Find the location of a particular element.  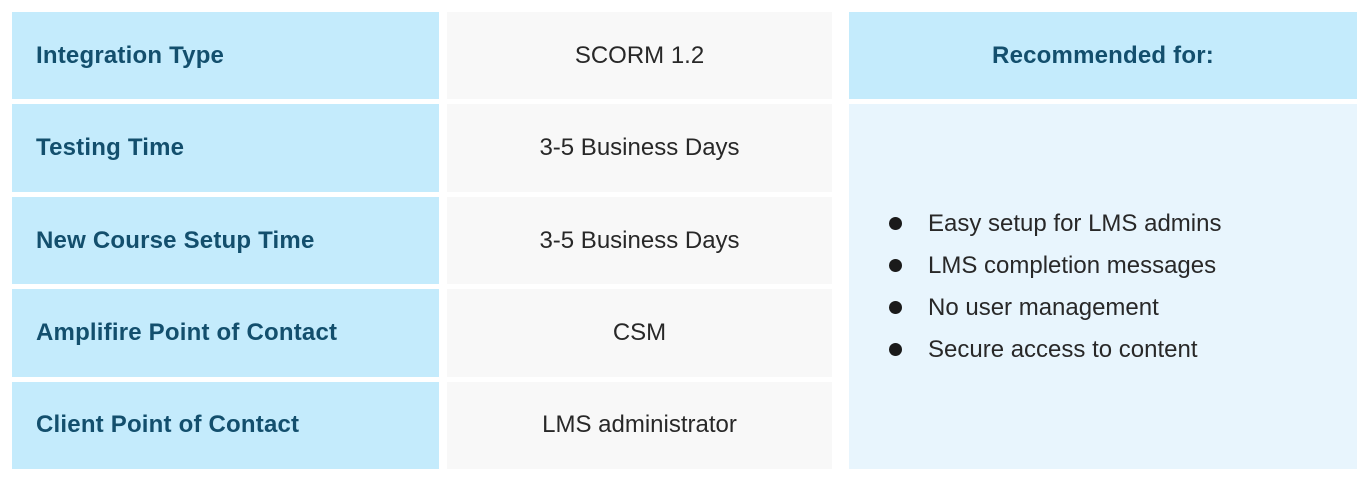

row-label-new-course-setup: New Course Setup Time is located at coordinates (225, 240).